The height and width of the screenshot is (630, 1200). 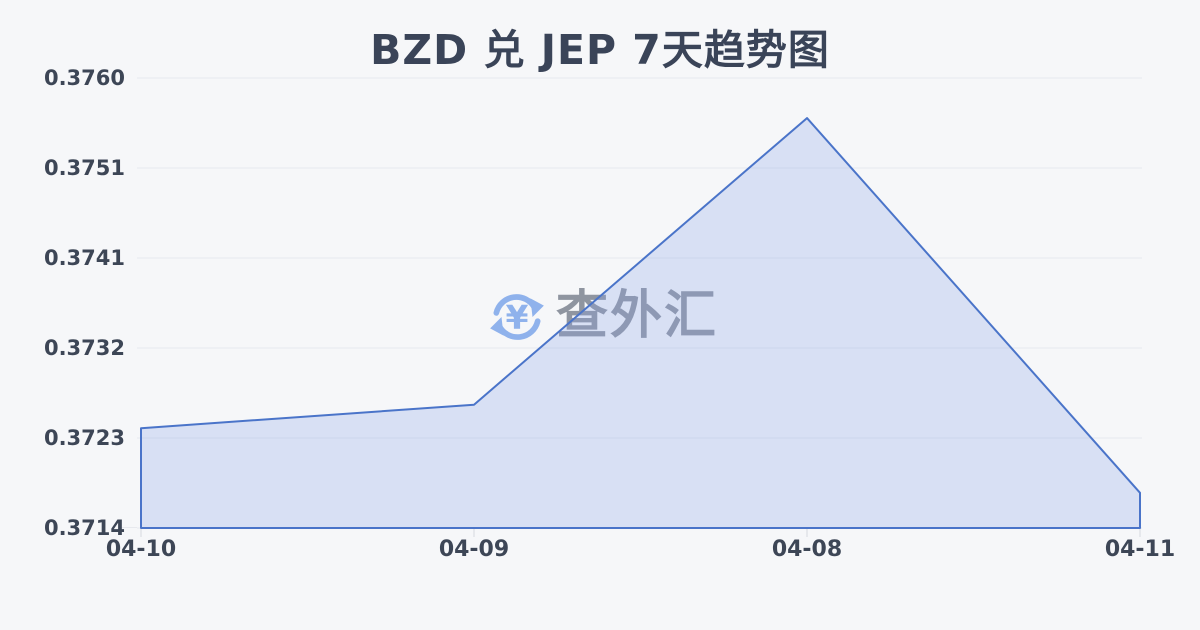 I want to click on y-axis-tick-label: 0.3760, so click(x=84, y=78).